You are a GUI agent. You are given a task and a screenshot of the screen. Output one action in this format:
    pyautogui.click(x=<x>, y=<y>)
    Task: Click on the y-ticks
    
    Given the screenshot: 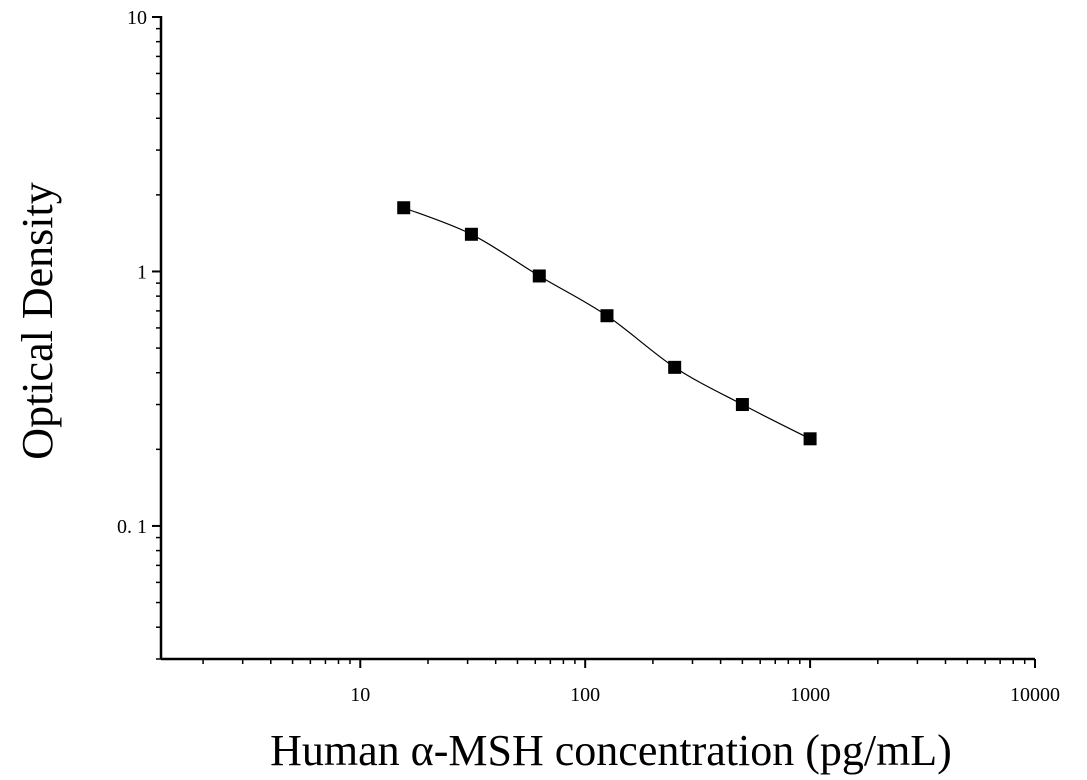 What is the action you would take?
    pyautogui.click(x=156, y=338)
    